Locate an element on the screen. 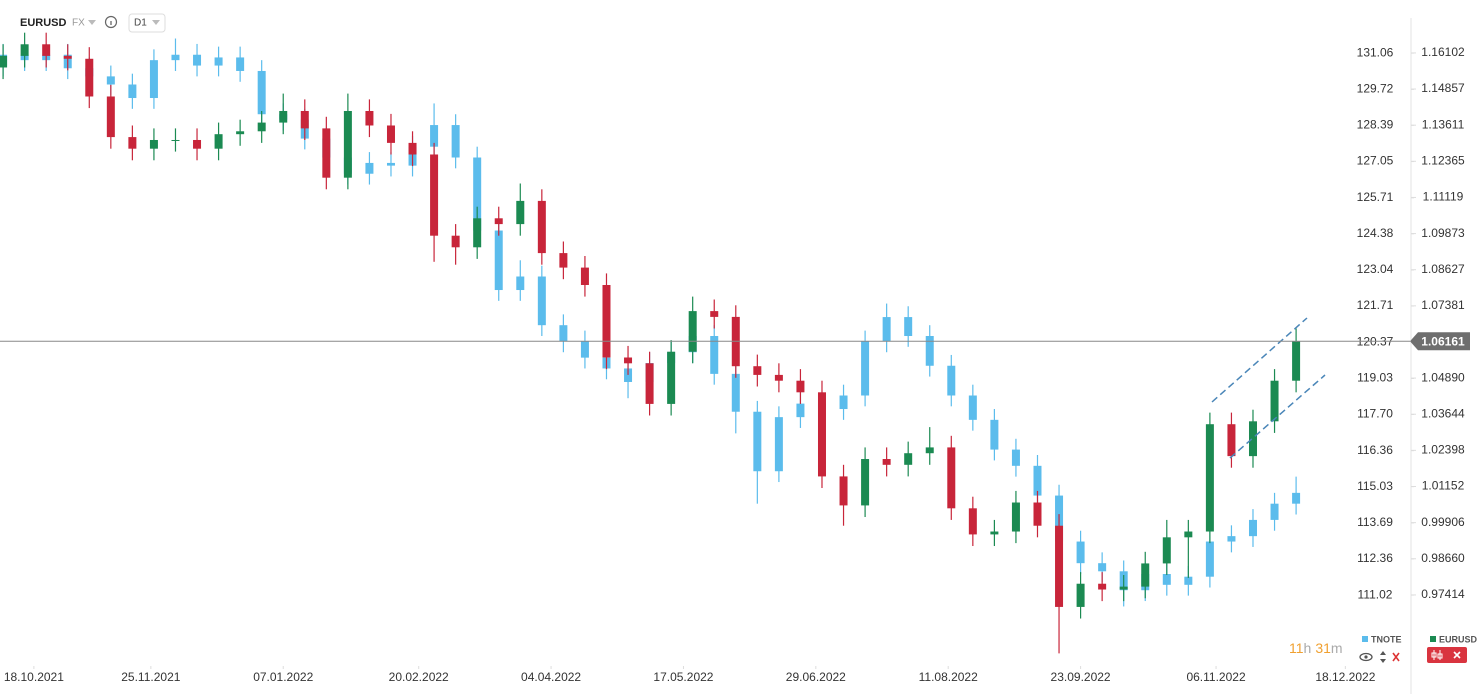  y-tick-label: 1.07381 is located at coordinates (1443, 305).